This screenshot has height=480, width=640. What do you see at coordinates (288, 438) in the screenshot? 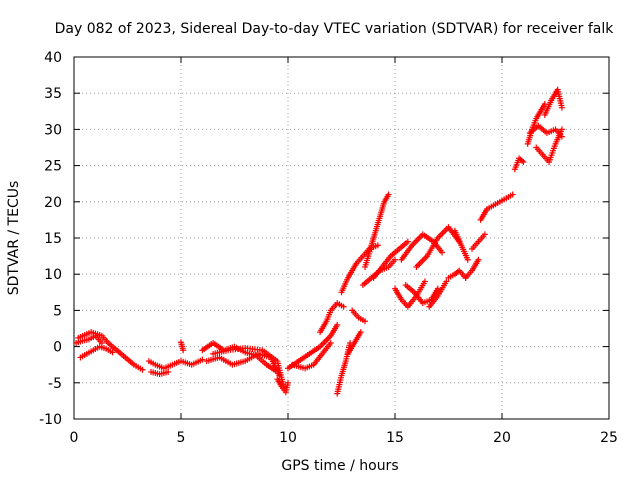
I see `x-tick-label: 10` at bounding box center [288, 438].